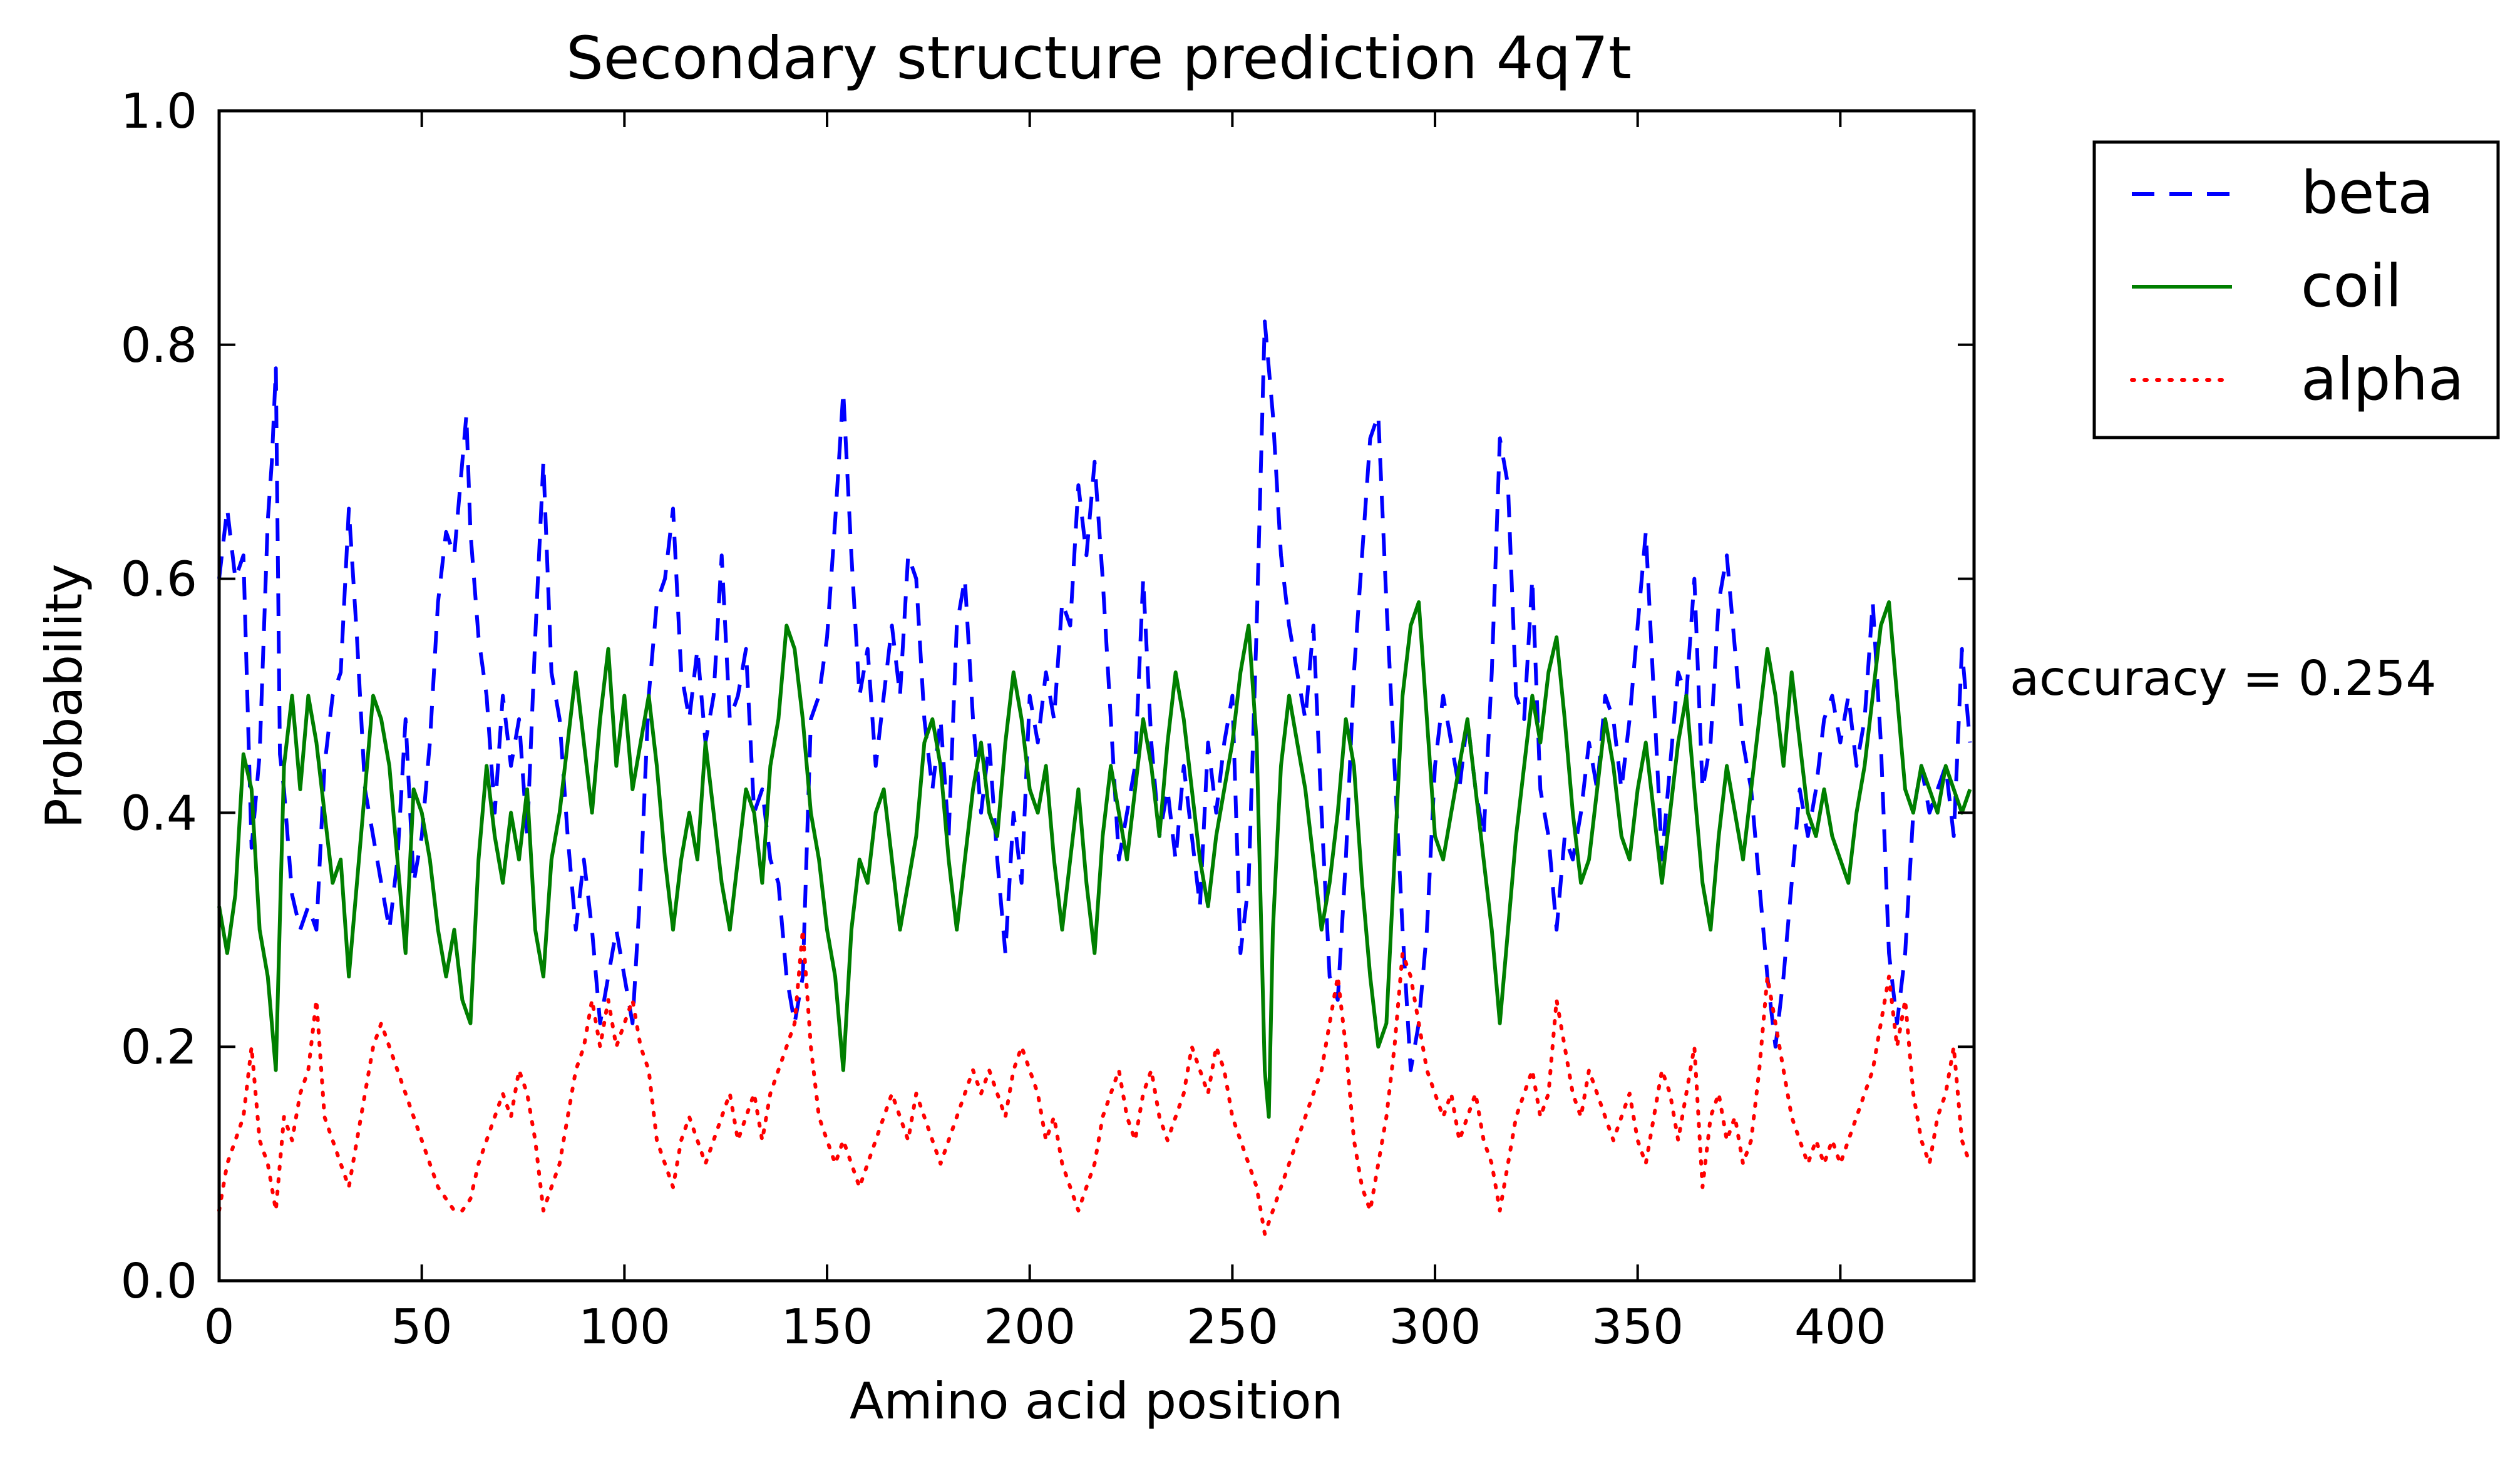 The height and width of the screenshot is (1461, 2520). I want to click on x-tick-label: 250, so click(1232, 1328).